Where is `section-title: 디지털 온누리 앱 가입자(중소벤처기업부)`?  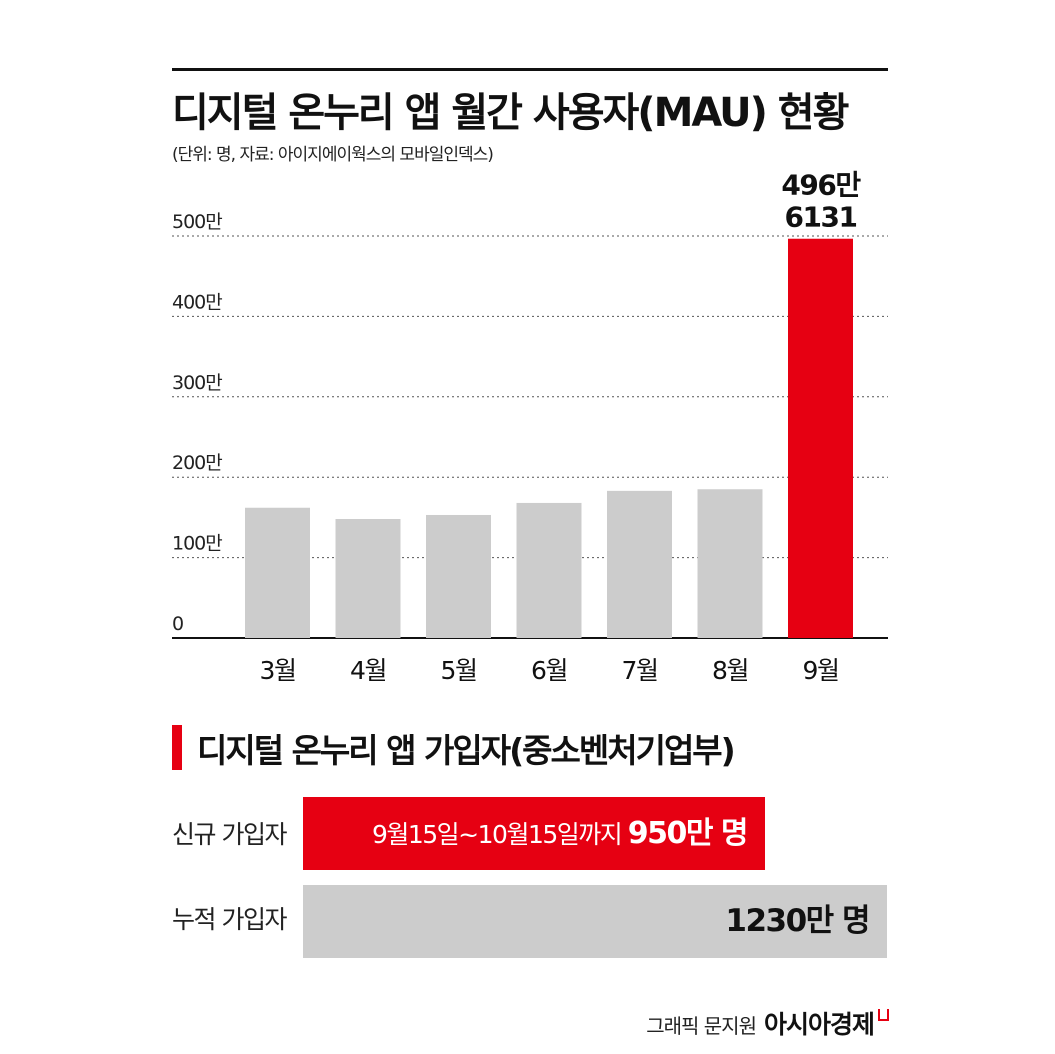
section-title: 디지털 온누리 앱 가입자(중소벤처기업부) is located at coordinates (466, 750).